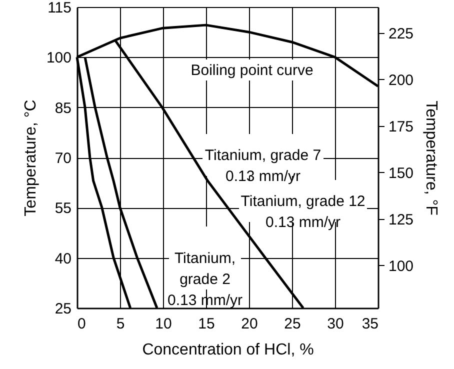 This screenshot has height=369, width=454. I want to click on x-tick-label: 35, so click(370, 324).